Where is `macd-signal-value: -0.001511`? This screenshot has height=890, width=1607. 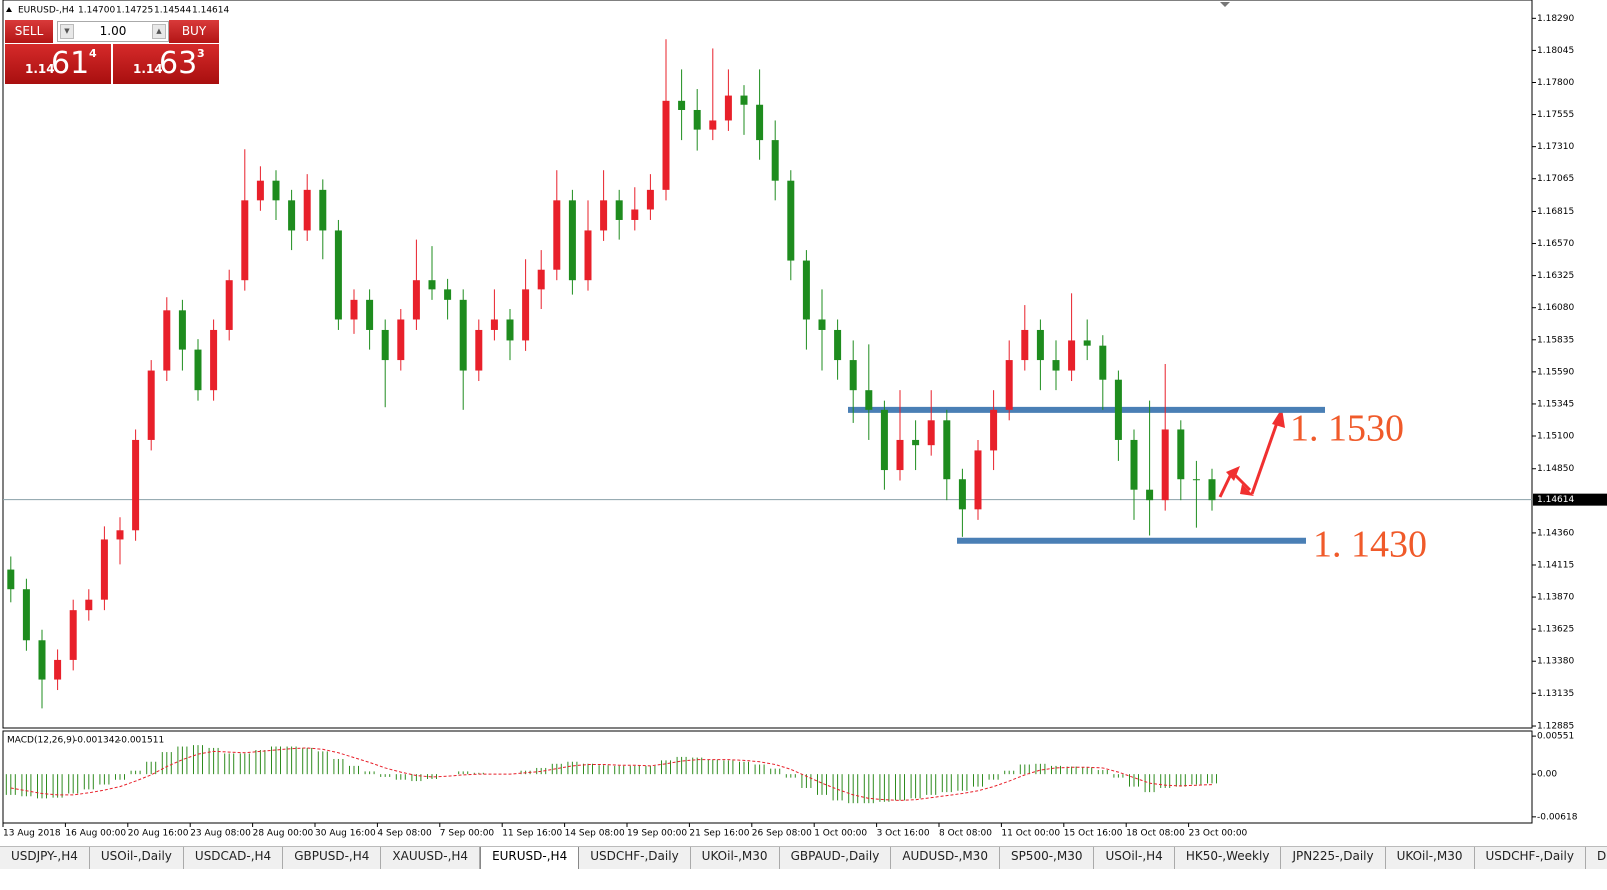 macd-signal-value: -0.001511 is located at coordinates (141, 741).